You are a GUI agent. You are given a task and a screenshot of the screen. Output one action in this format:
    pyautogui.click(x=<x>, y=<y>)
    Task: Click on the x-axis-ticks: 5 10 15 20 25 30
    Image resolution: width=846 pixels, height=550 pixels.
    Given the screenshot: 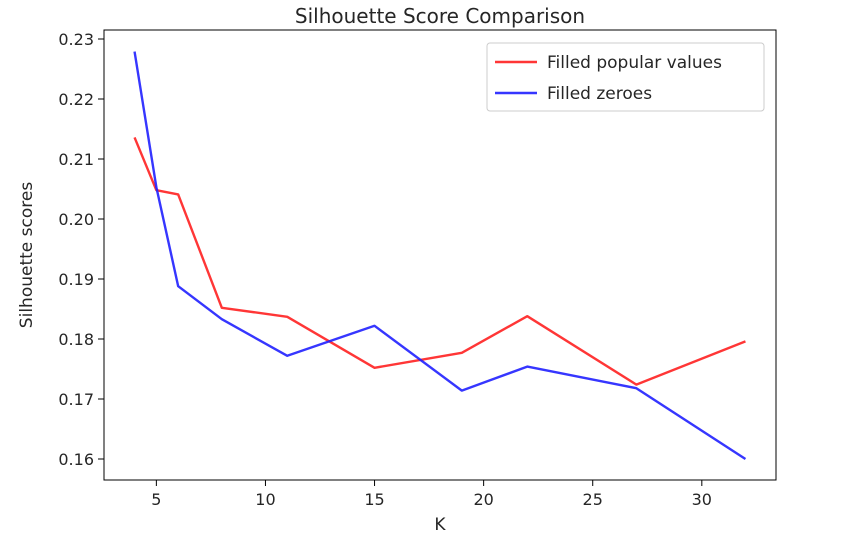 What is the action you would take?
    pyautogui.click(x=431, y=494)
    